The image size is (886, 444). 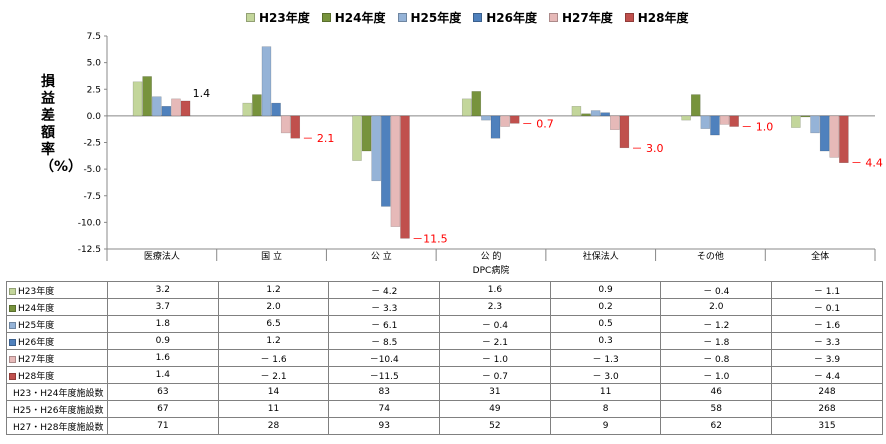 I want to click on table-row: H27年度 1.6 － 1.6 －10.4 － 1.0 － 1.3 － 0.8 － 3.9, so click(x=444, y=358).